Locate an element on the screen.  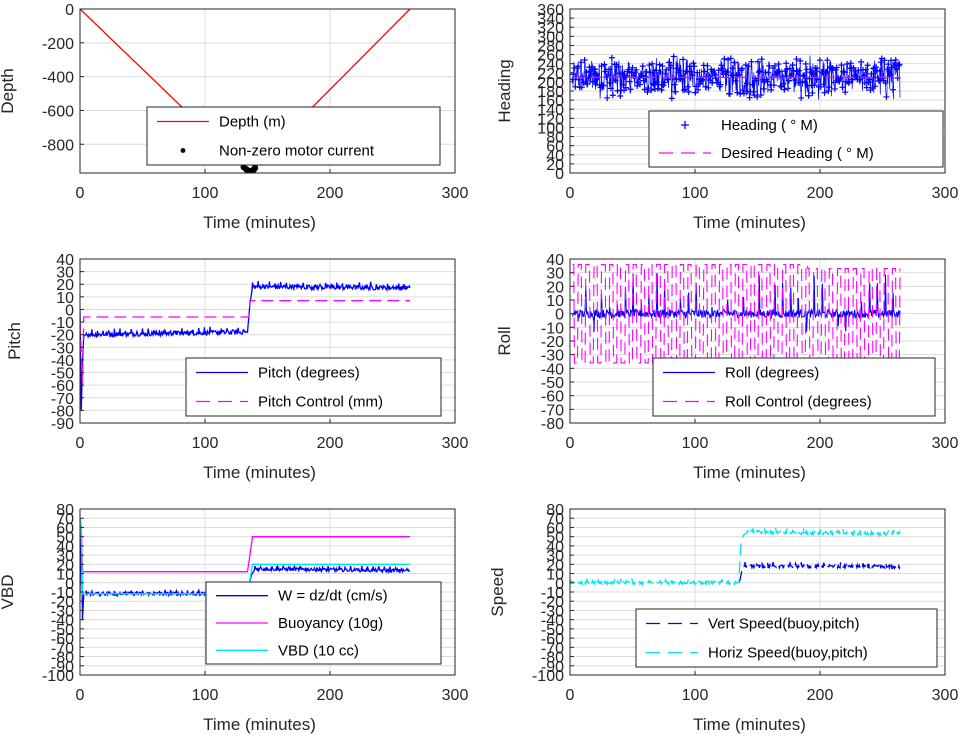
y-tick-label: -800 is located at coordinates (58, 145).